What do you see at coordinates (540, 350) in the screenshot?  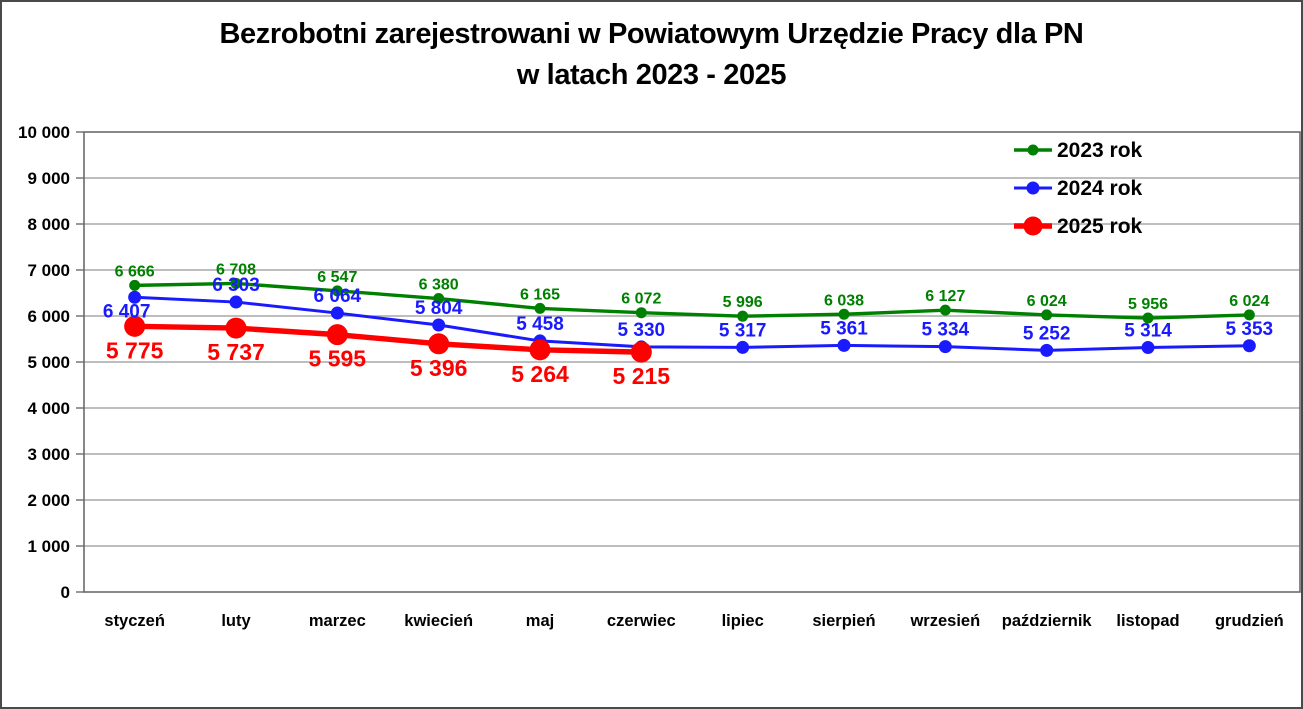 I see `data-point-2025-maj` at bounding box center [540, 350].